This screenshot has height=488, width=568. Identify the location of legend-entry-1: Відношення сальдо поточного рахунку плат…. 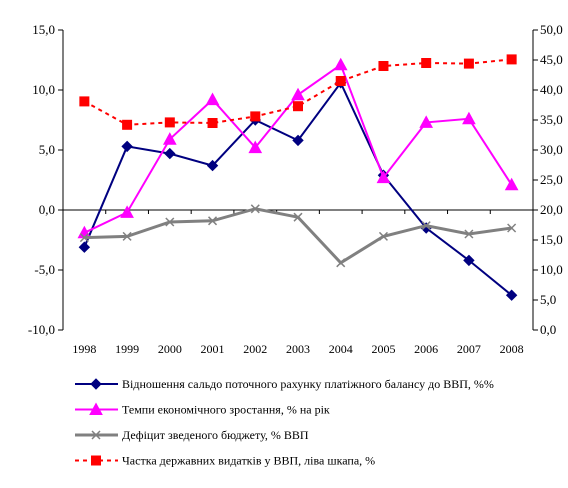
(284, 384).